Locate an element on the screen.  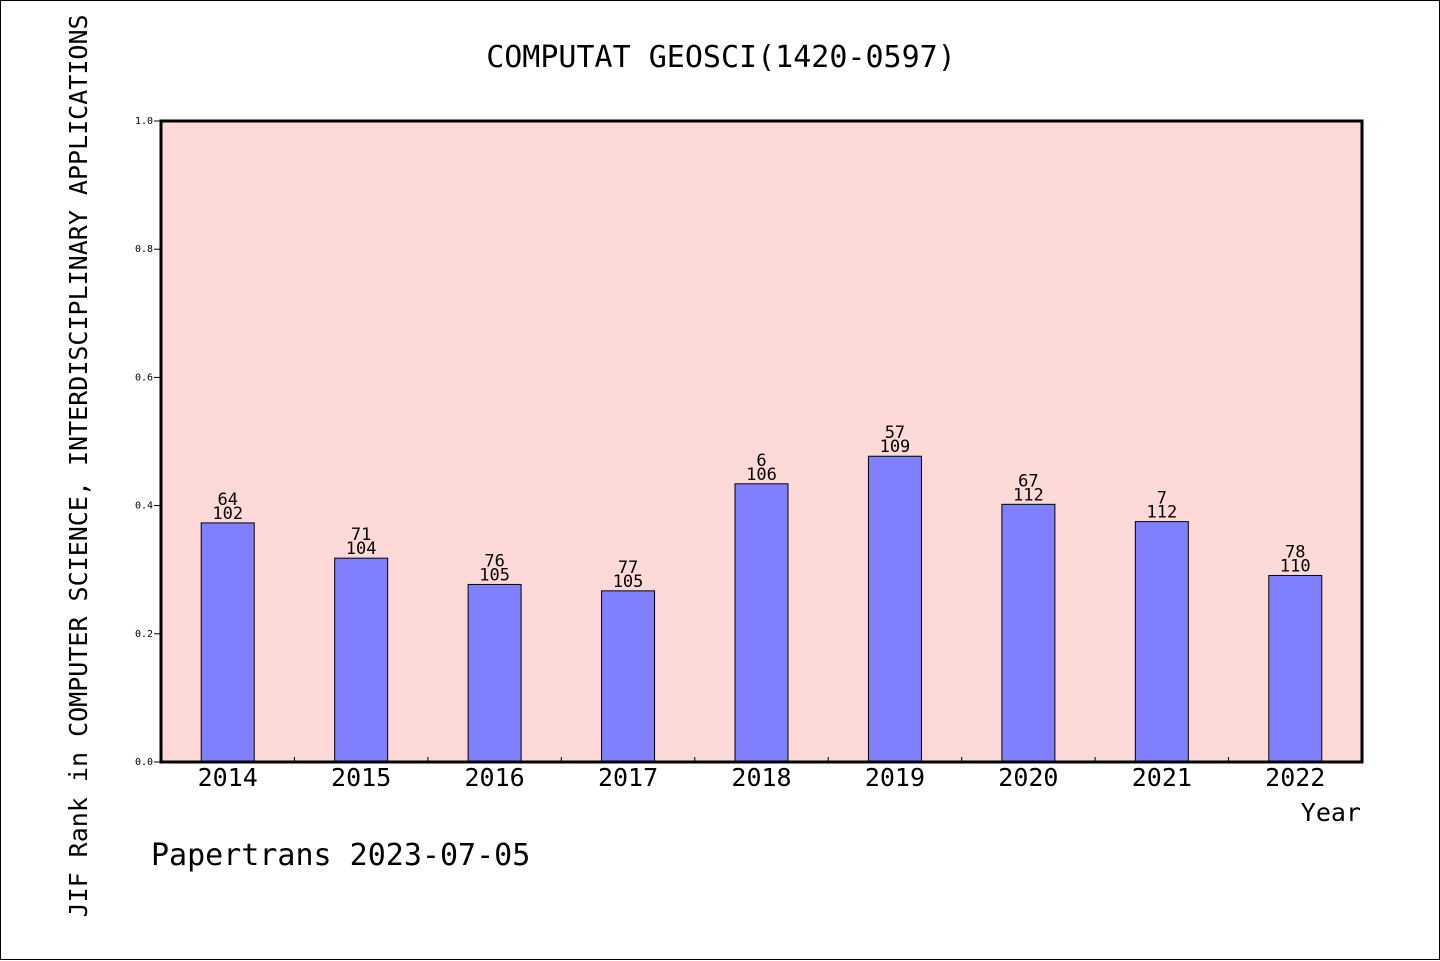
bar-2018 is located at coordinates (761, 623).